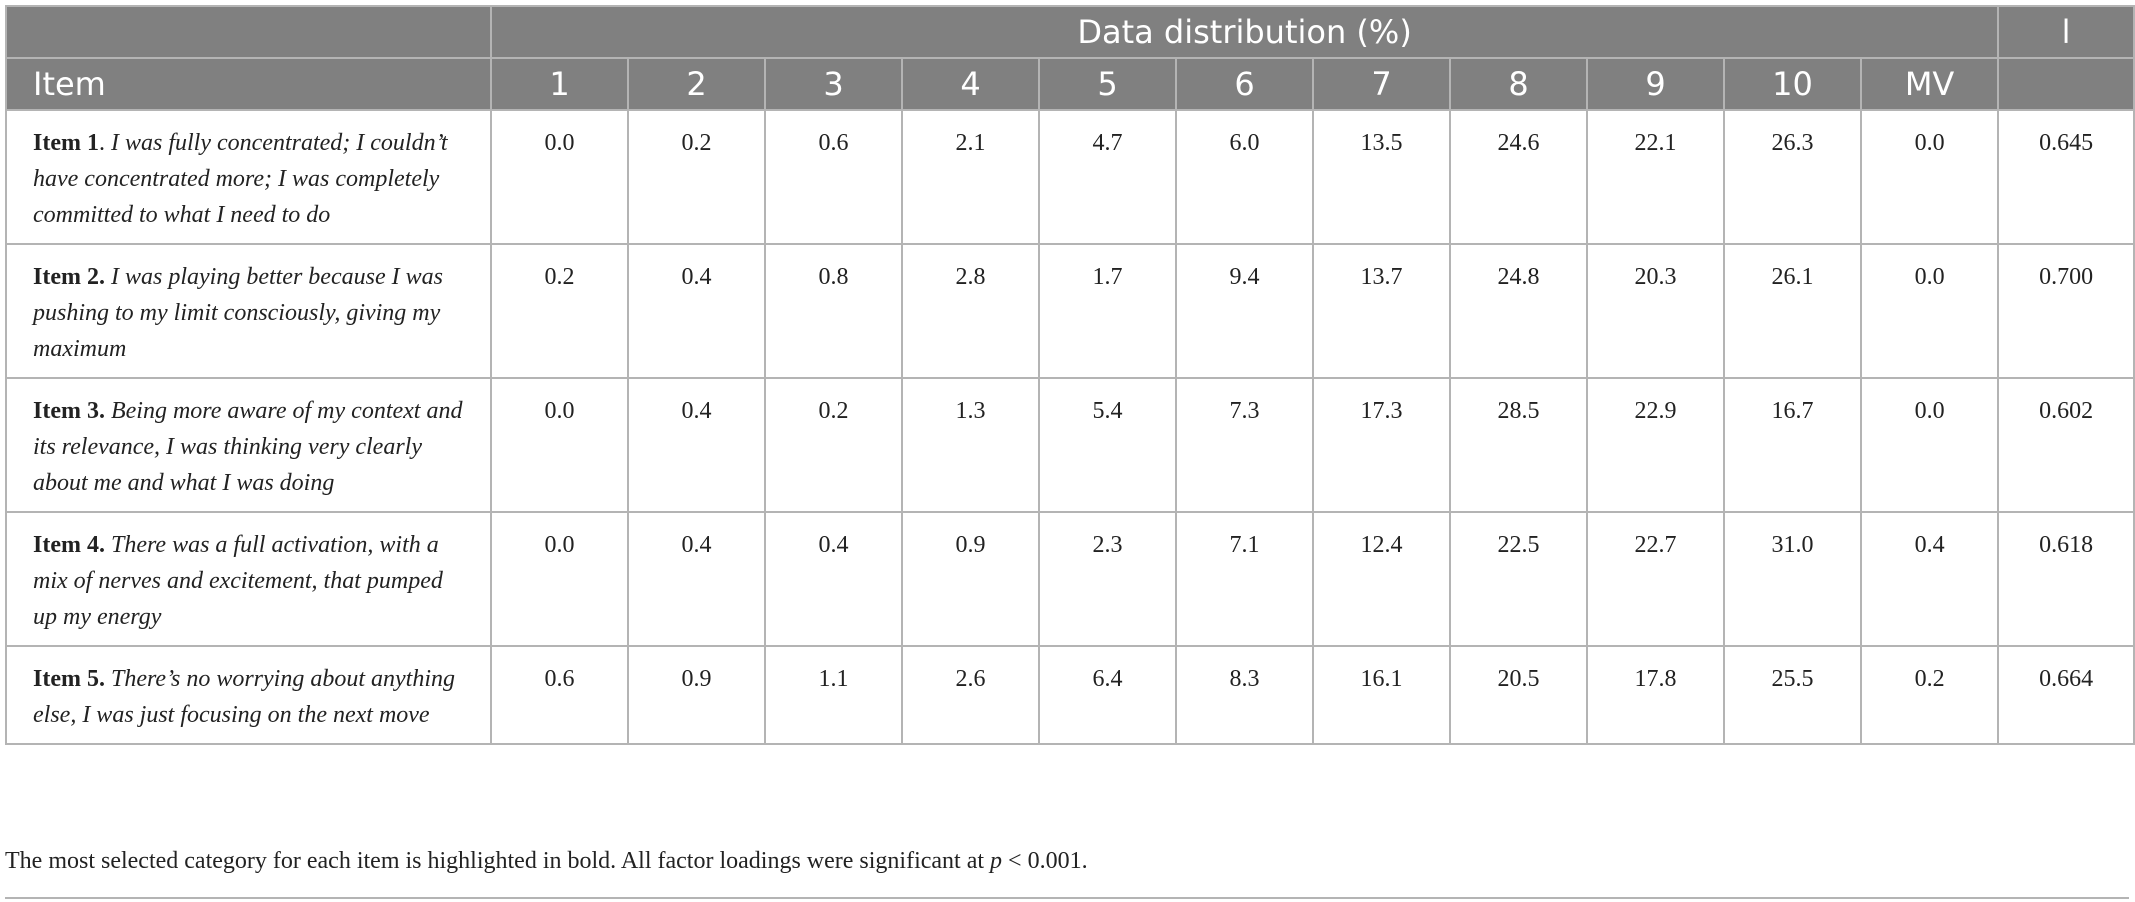  Describe the element at coordinates (1244, 695) in the screenshot. I see `value-cell: 8.3` at that location.